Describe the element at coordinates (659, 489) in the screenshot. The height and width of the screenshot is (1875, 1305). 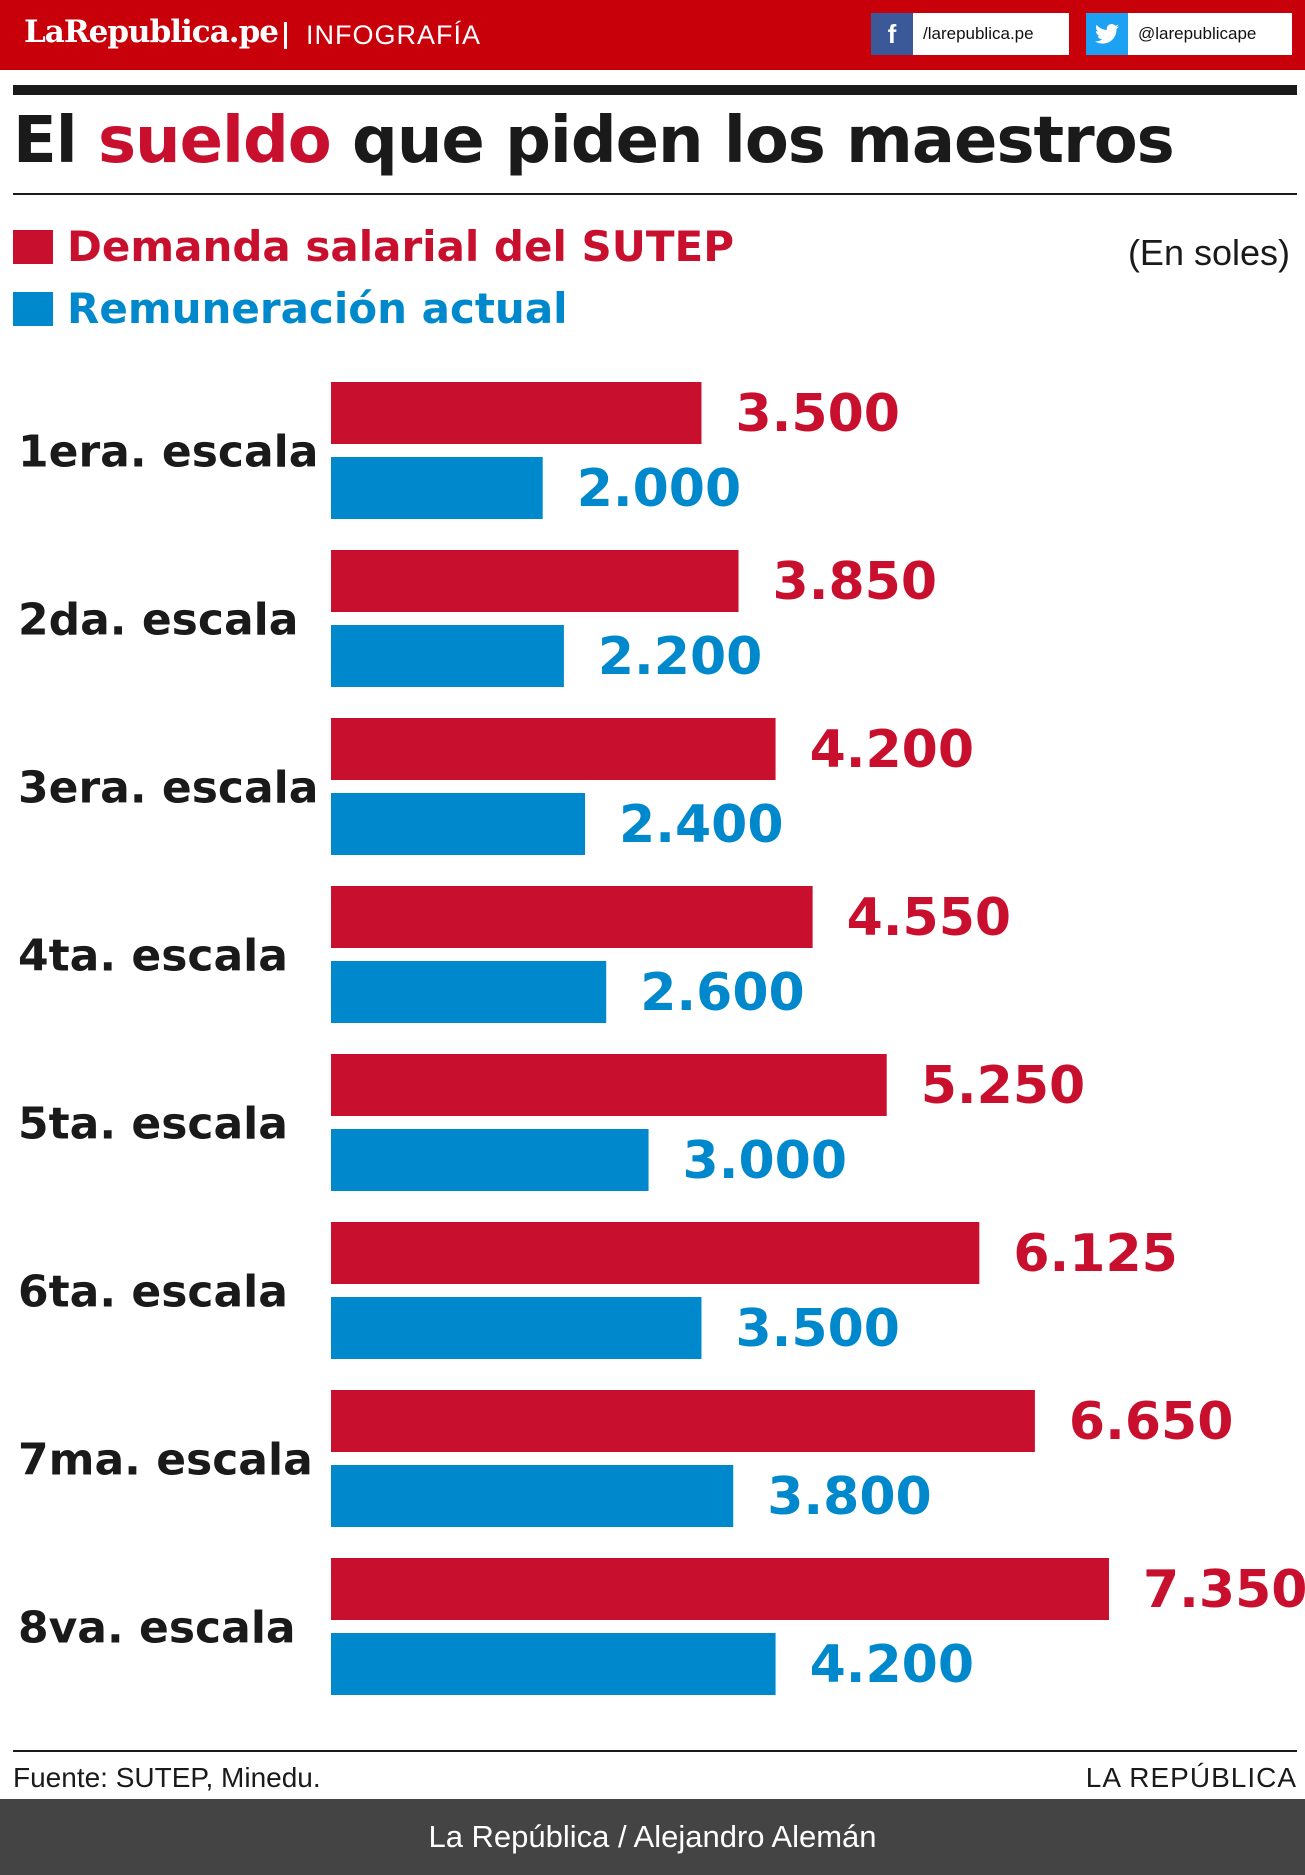
I see `value-label-current: 2.000` at that location.